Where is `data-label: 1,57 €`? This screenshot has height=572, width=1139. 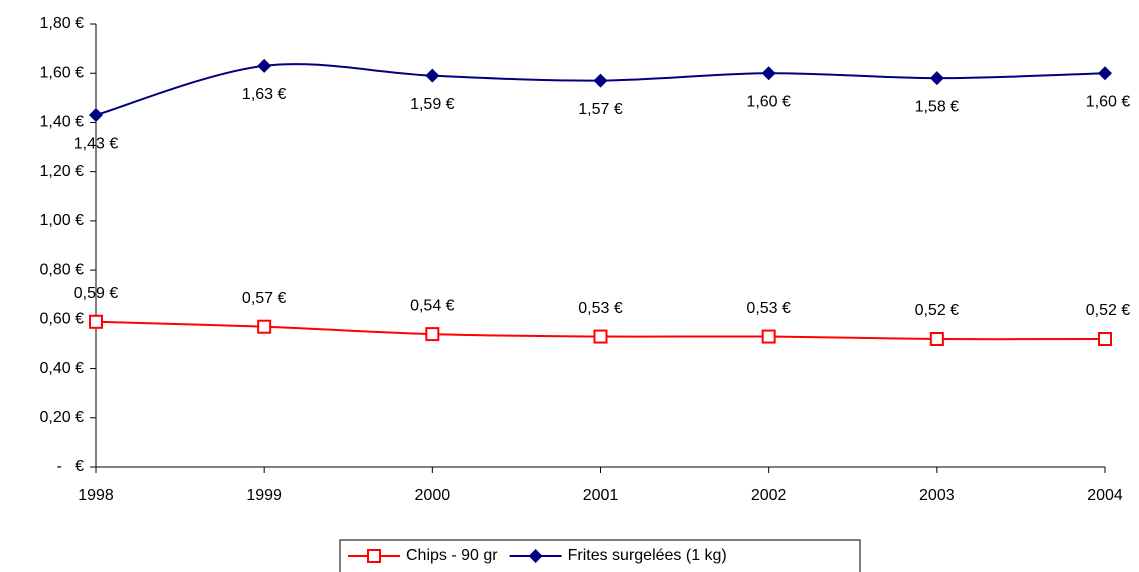
data-label: 1,57 € is located at coordinates (600, 109).